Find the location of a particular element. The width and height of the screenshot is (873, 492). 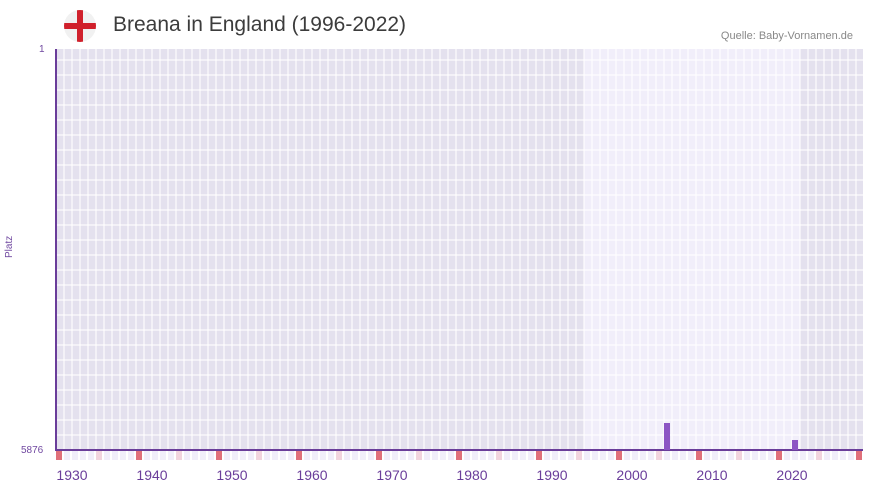

y-tick-bottom: 5876 is located at coordinates (32, 450).